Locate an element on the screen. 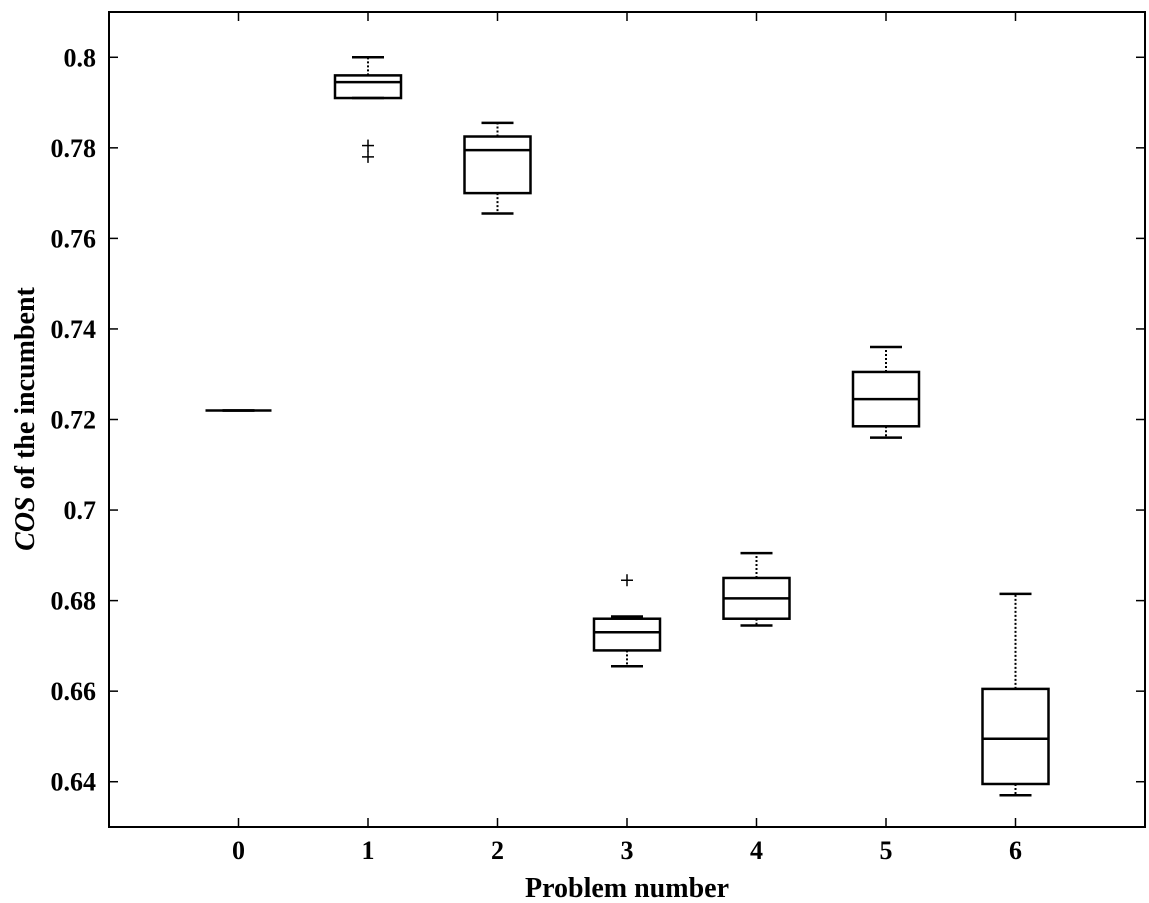  y-tick-label: 0.78 is located at coordinates (74, 148).